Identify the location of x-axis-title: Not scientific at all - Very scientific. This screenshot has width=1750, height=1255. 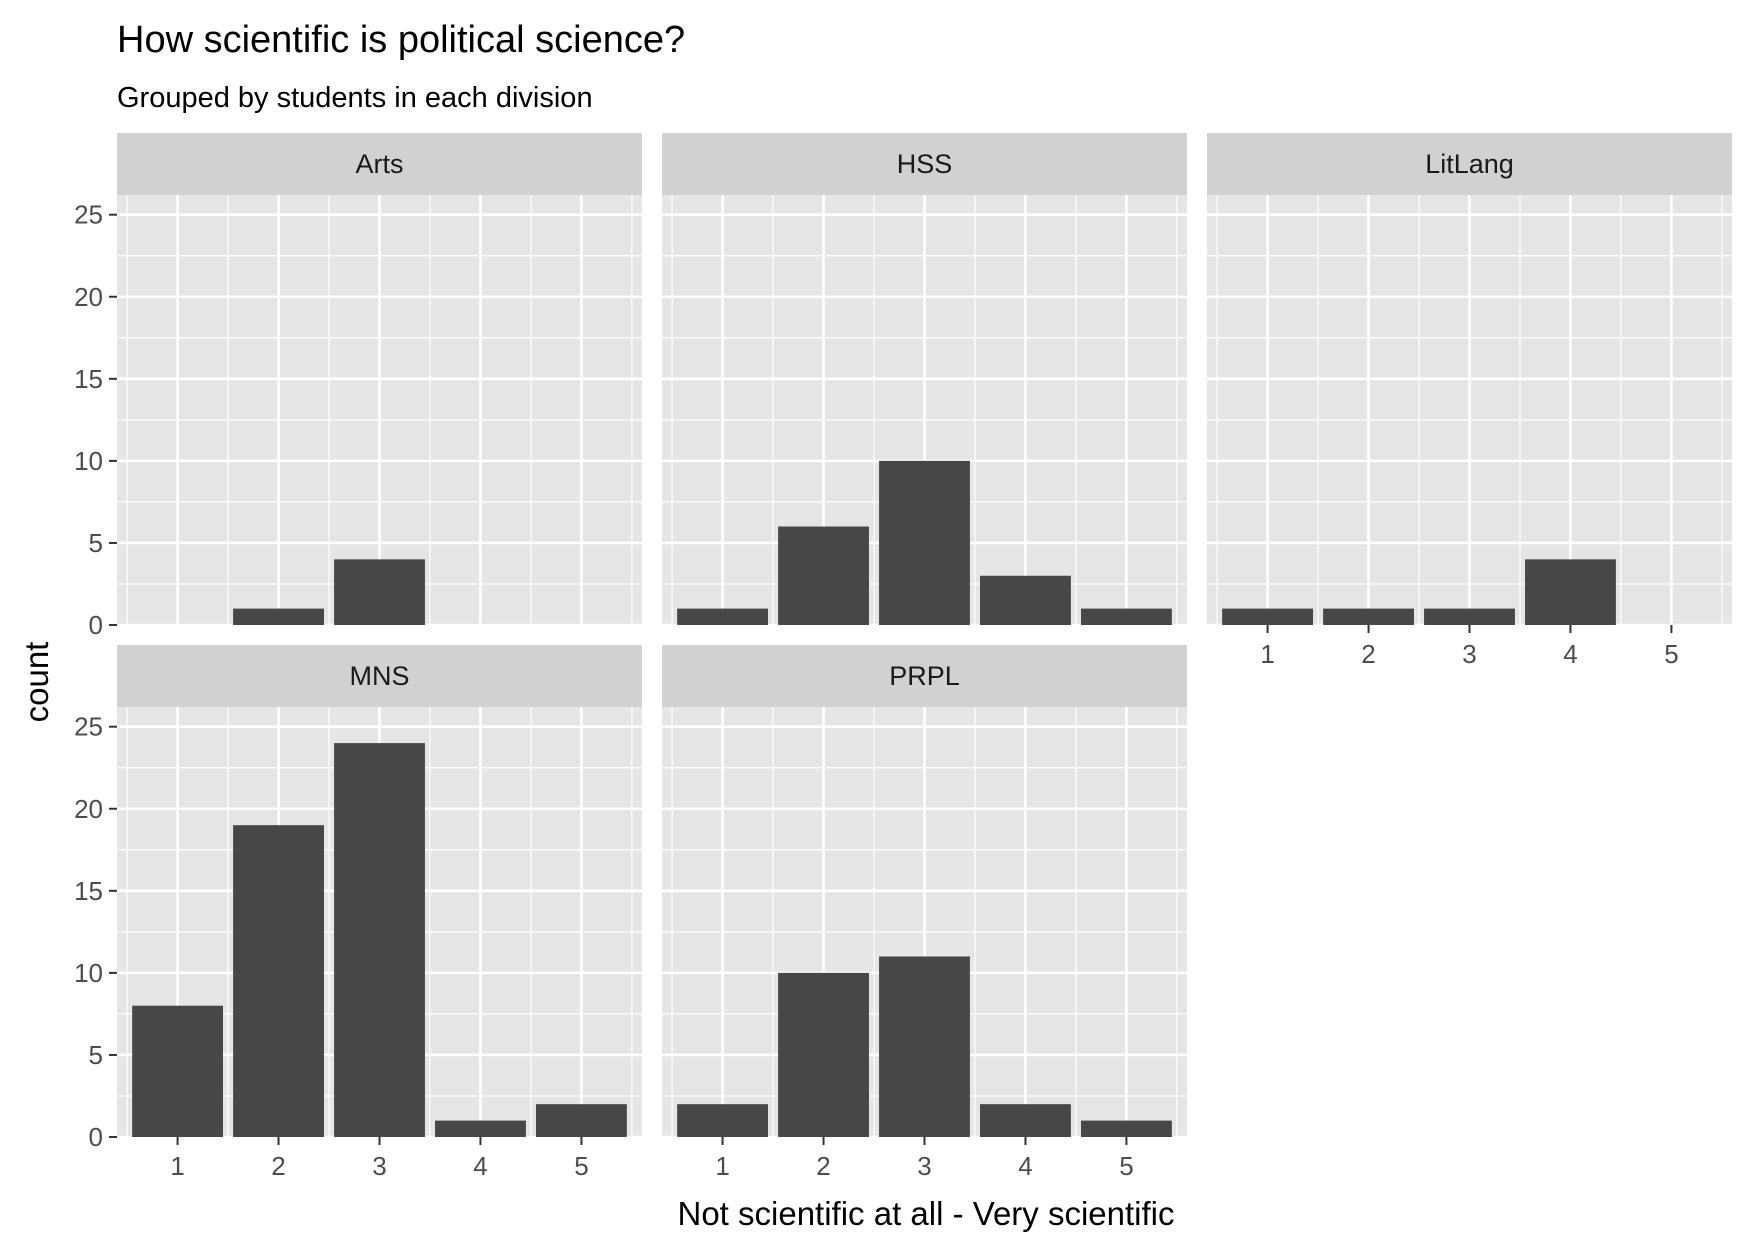
(926, 1213).